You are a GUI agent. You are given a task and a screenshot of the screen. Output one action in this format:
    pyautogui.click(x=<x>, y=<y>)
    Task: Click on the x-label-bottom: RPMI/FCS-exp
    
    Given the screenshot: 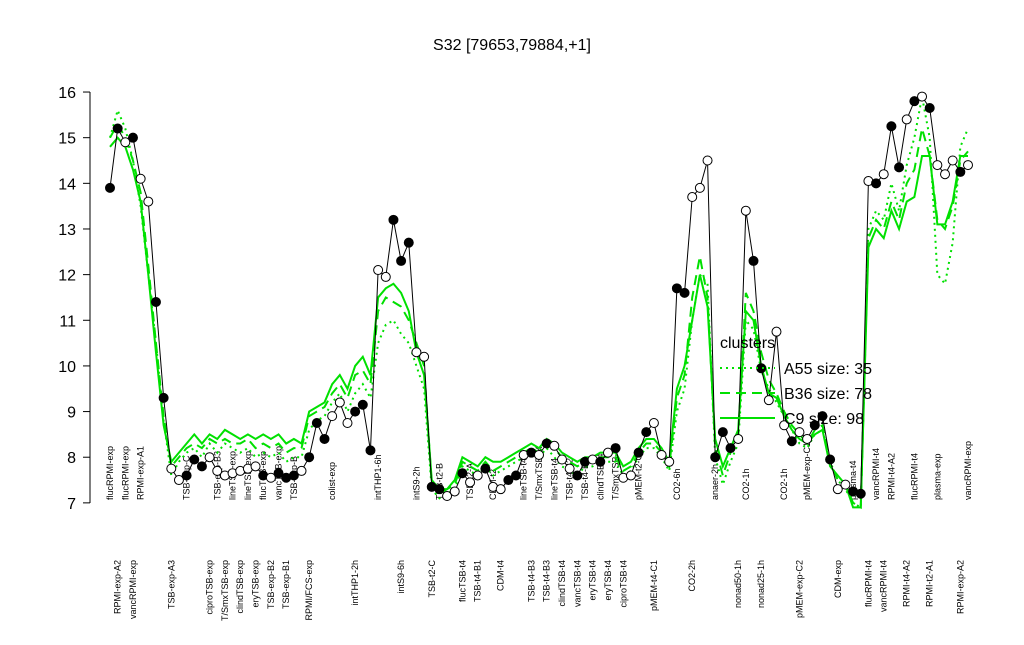 What is the action you would take?
    pyautogui.click(x=309, y=590)
    